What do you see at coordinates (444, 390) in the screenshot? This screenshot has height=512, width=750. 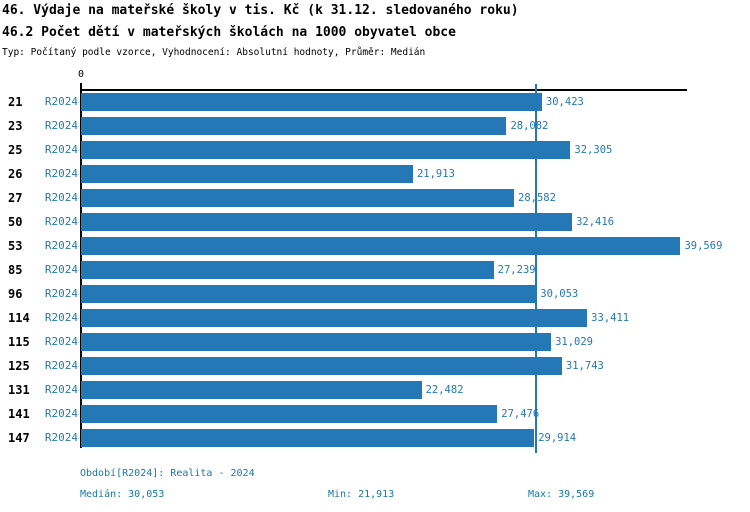 I see `bar-value-label: 22,482` at bounding box center [444, 390].